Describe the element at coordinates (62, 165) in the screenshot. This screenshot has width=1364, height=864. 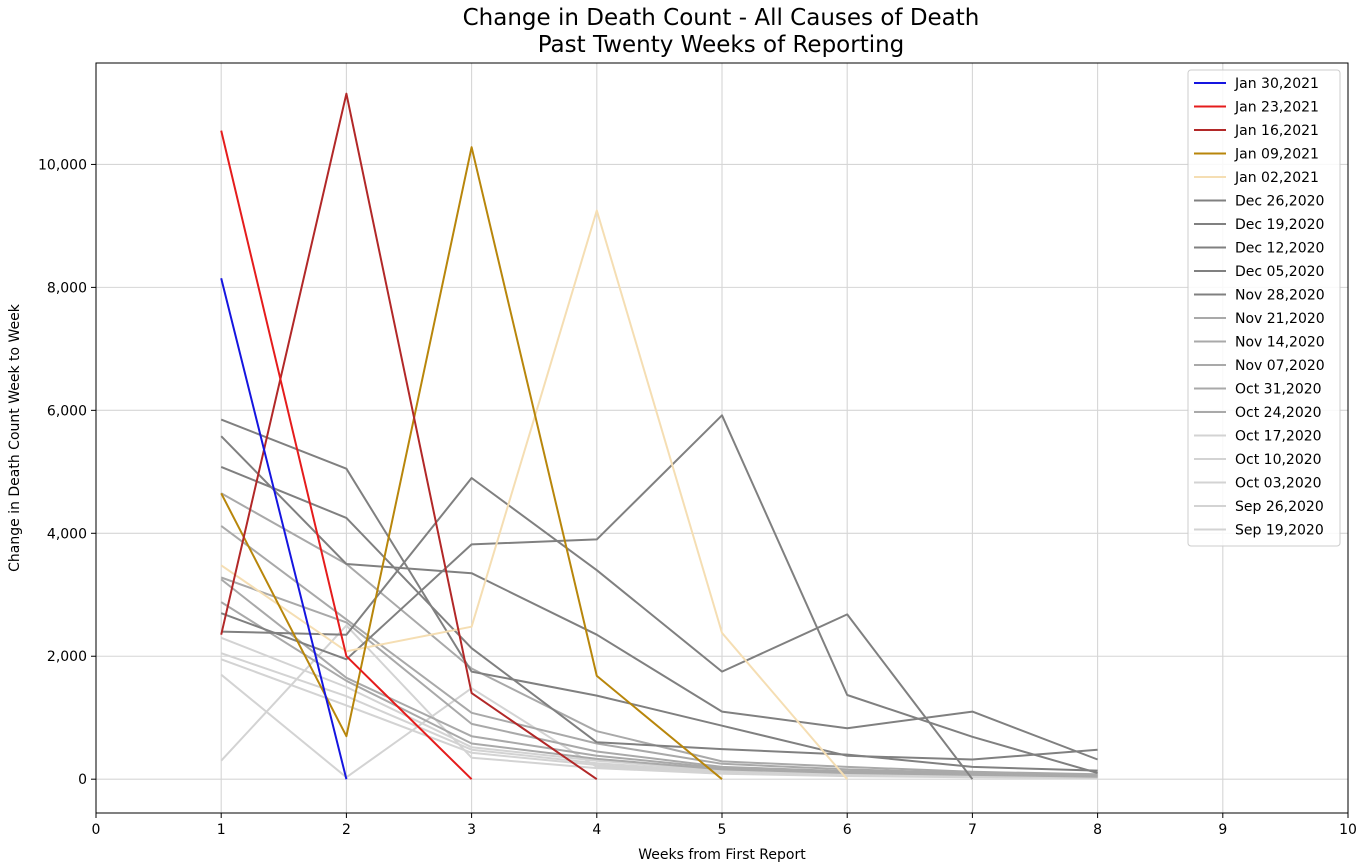
I see `y-tick-label: 10,000` at that location.